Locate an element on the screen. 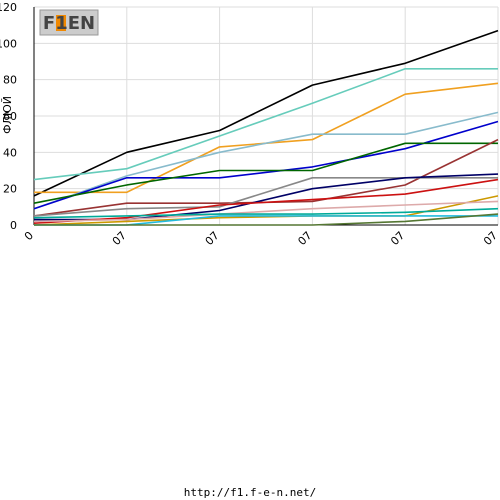 The image size is (500, 500). f1en-logo: F1EN is located at coordinates (69, 22).